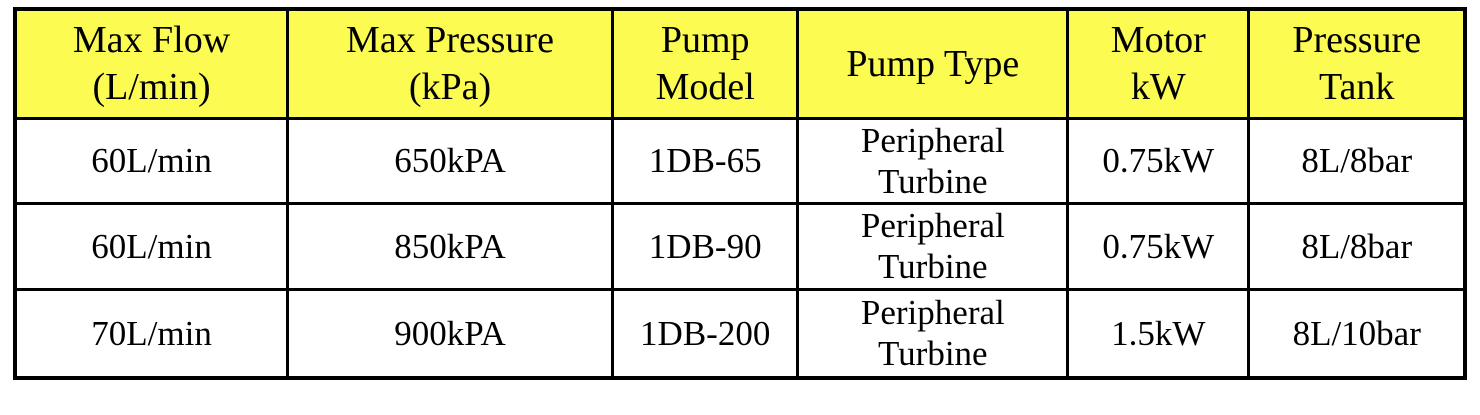 This screenshot has width=1480, height=415. I want to click on cell-max-flow: 70L/min, so click(151, 333).